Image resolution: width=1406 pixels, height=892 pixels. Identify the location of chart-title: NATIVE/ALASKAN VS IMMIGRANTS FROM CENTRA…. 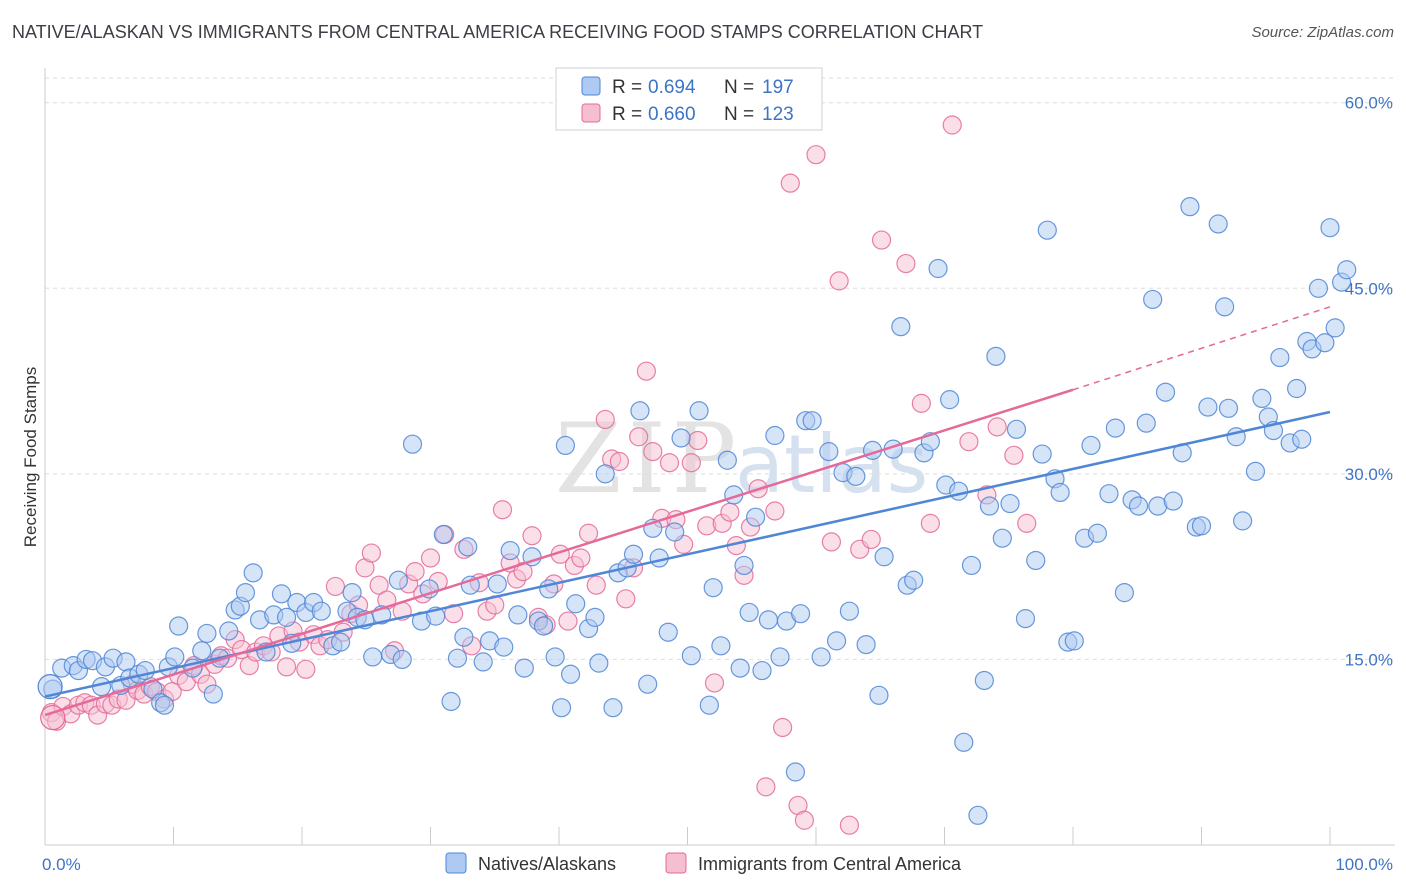
(498, 32).